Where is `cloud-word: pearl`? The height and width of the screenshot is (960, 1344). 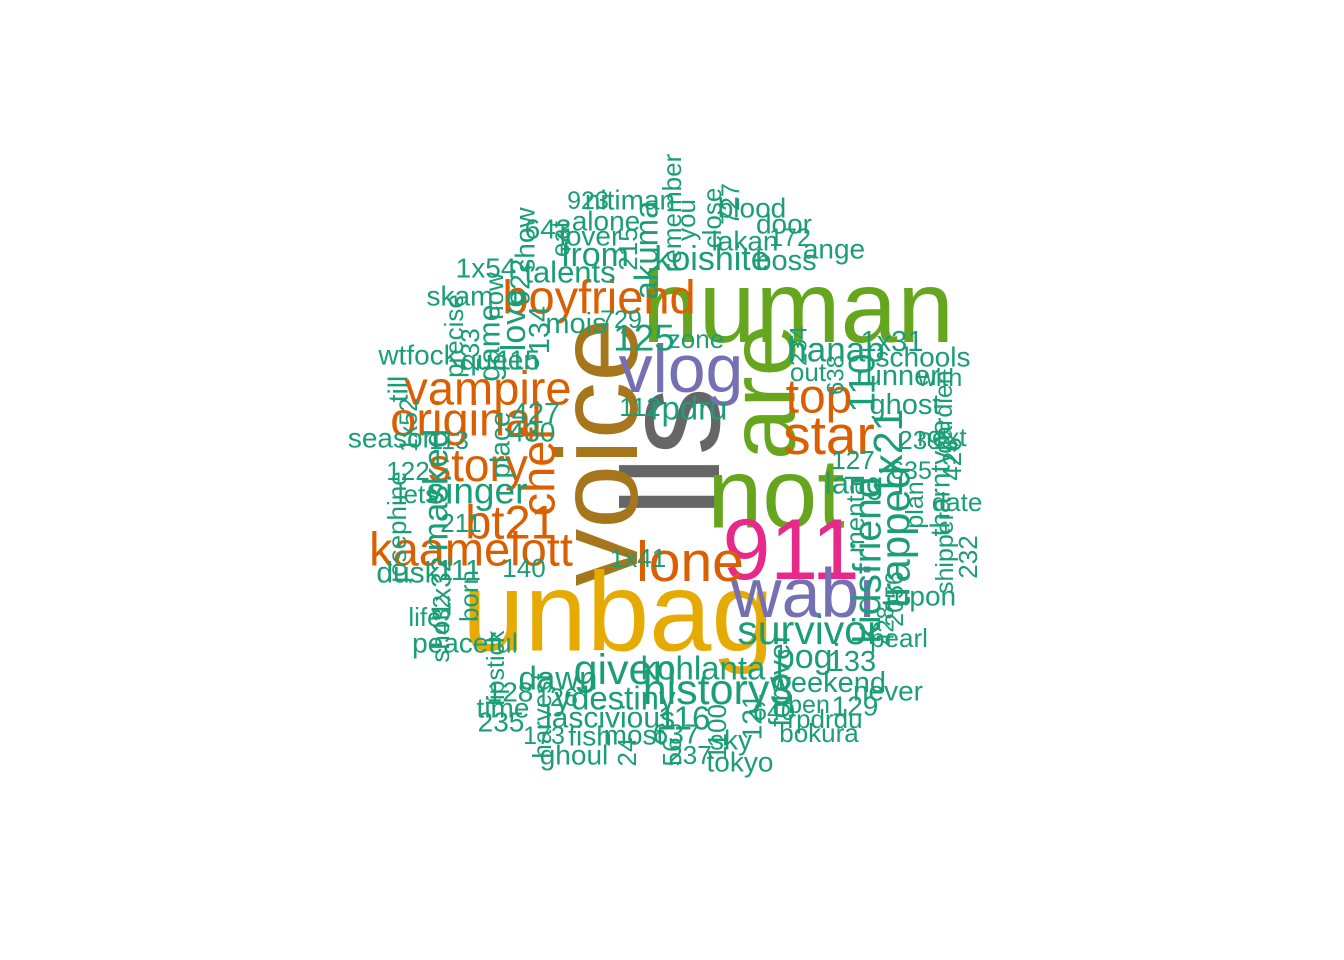 cloud-word: pearl is located at coordinates (899, 638).